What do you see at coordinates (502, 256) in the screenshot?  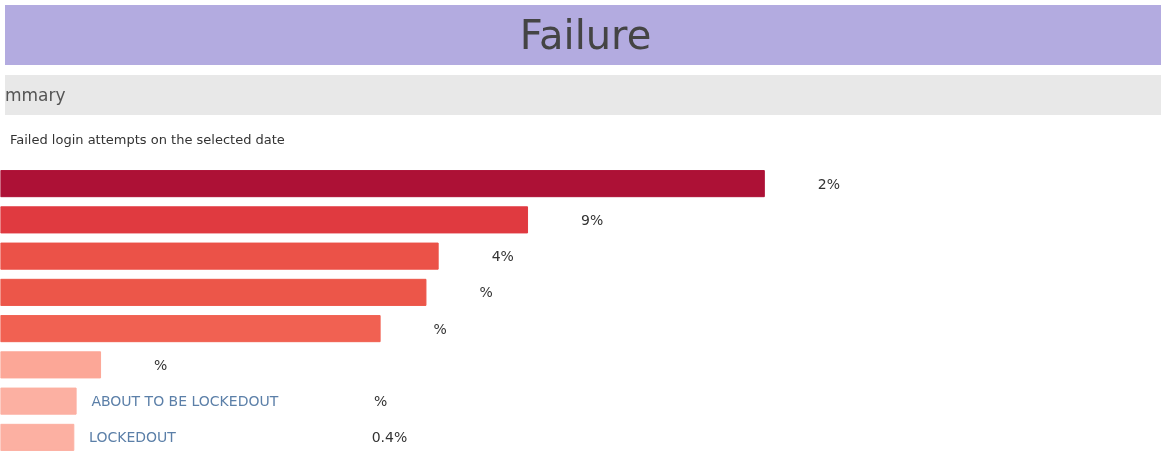 I see `annotation: 4%` at bounding box center [502, 256].